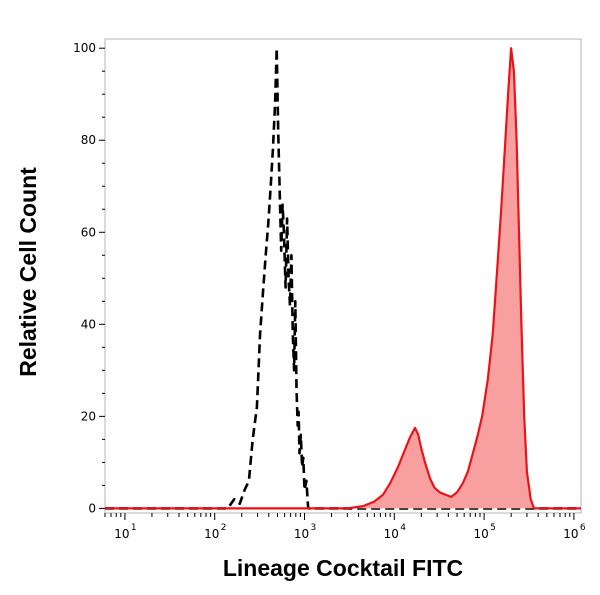 The width and height of the screenshot is (600, 595). What do you see at coordinates (224, 528) in the screenshot?
I see `x-tick-exponent: 2` at bounding box center [224, 528].